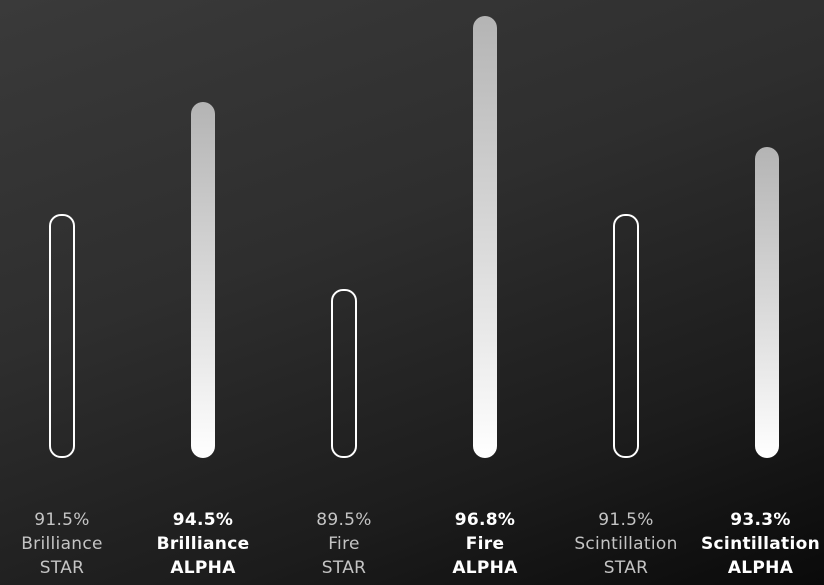 Image resolution: width=824 pixels, height=585 pixels. Describe the element at coordinates (203, 279) in the screenshot. I see `bar-brilliance-alpha` at that location.